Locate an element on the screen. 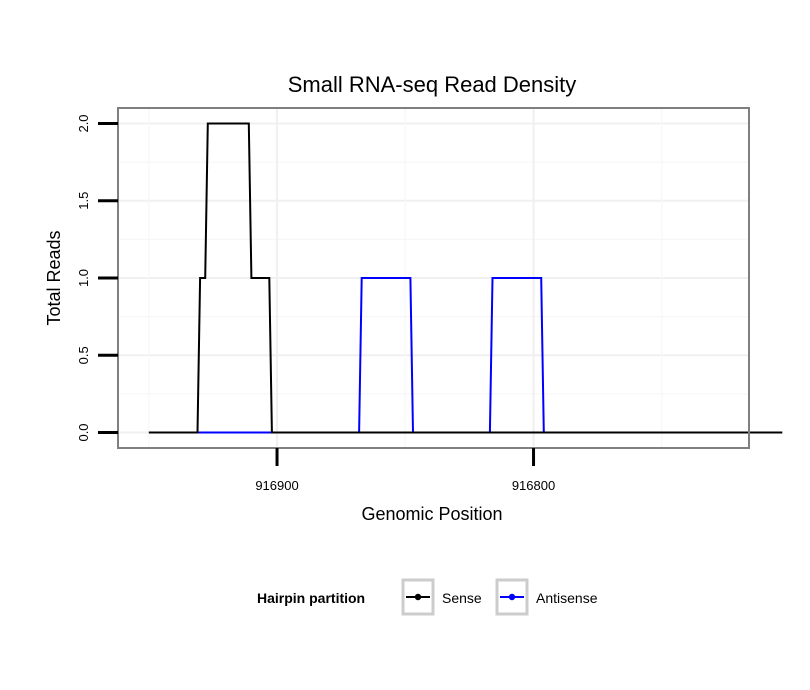 The height and width of the screenshot is (690, 810). legend-label-antisense: Antisense is located at coordinates (567, 598).